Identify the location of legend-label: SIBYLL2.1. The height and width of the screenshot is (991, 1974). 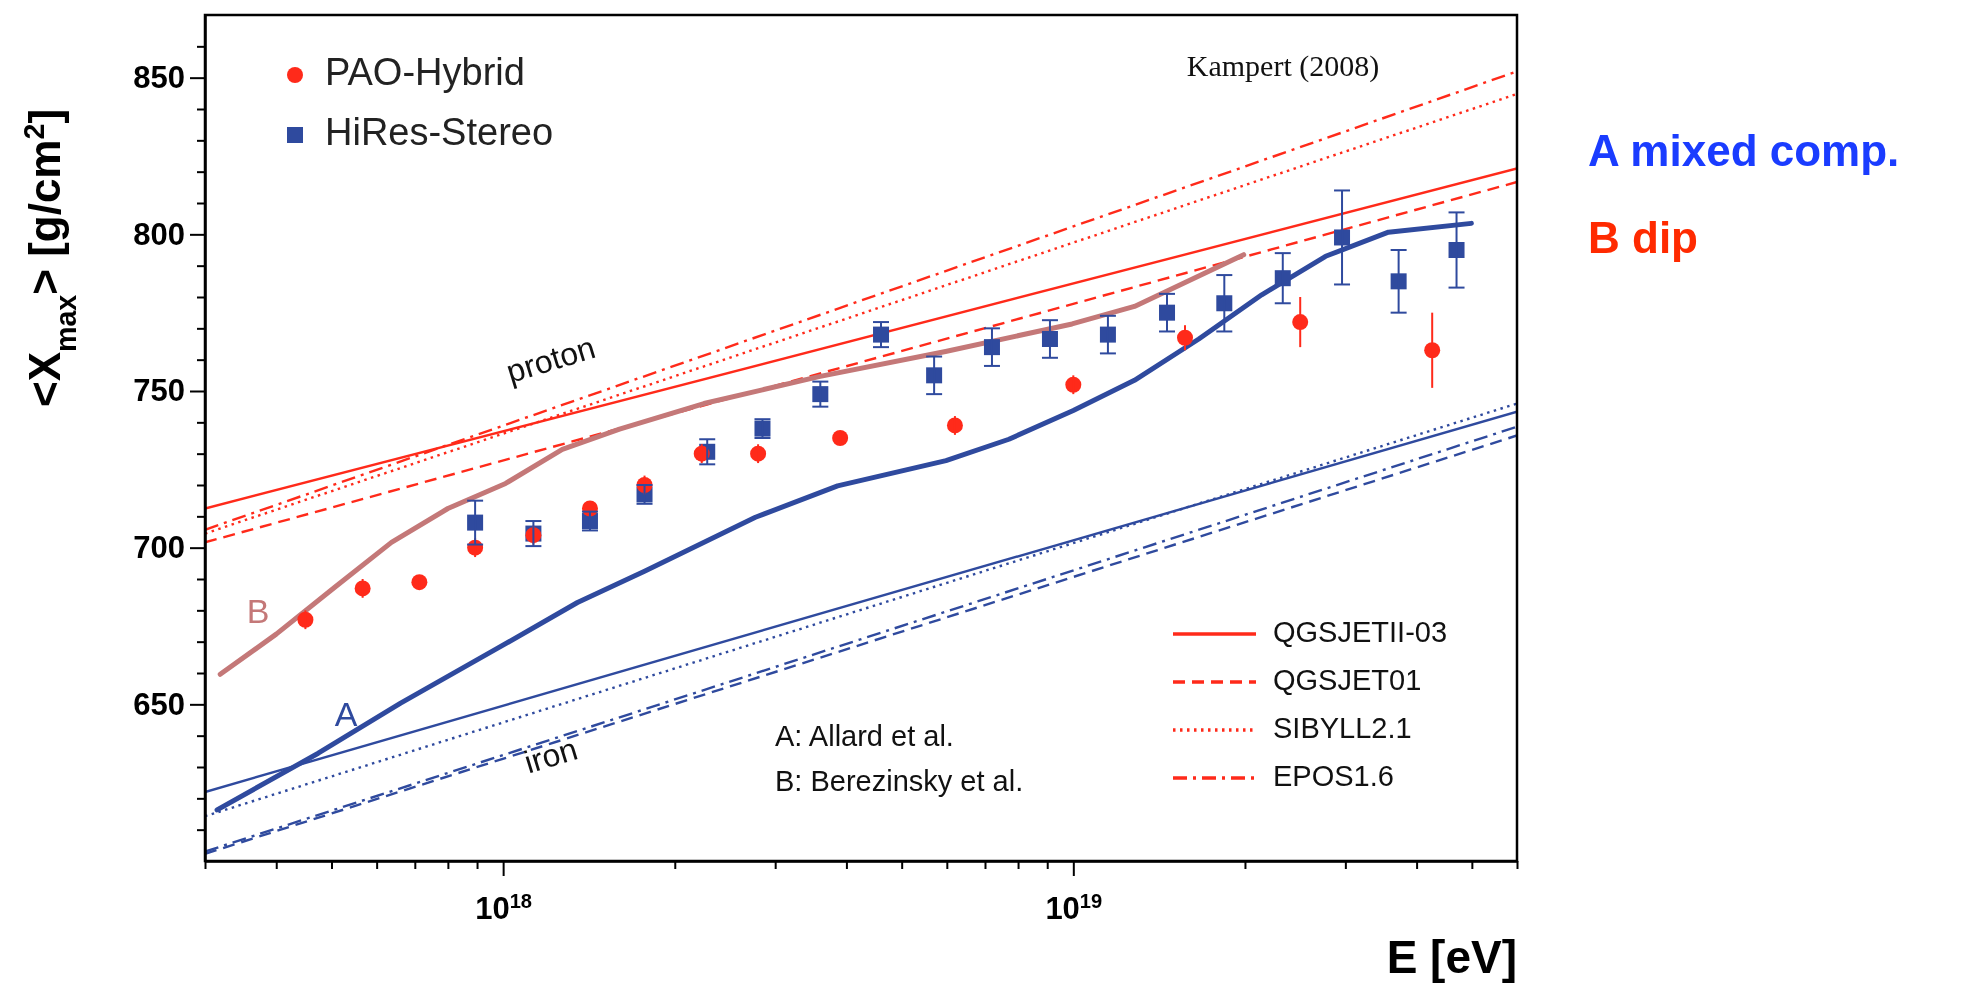
(1342, 727).